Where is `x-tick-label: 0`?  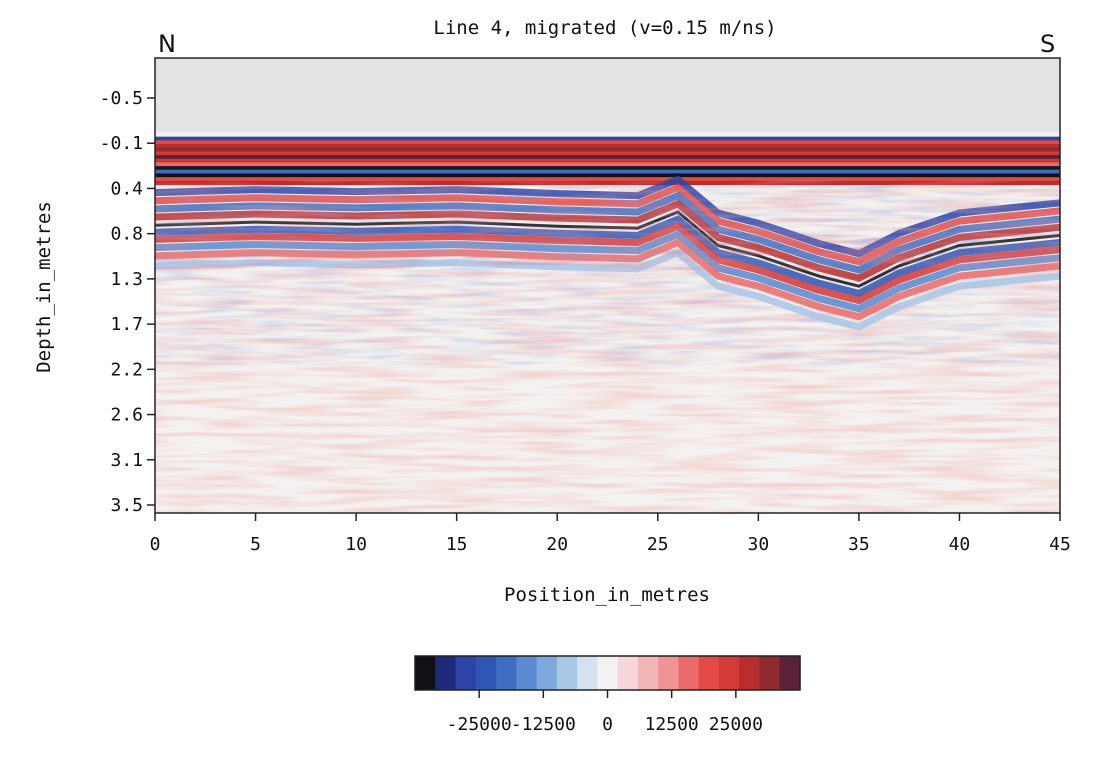
x-tick-label: 0 is located at coordinates (155, 544).